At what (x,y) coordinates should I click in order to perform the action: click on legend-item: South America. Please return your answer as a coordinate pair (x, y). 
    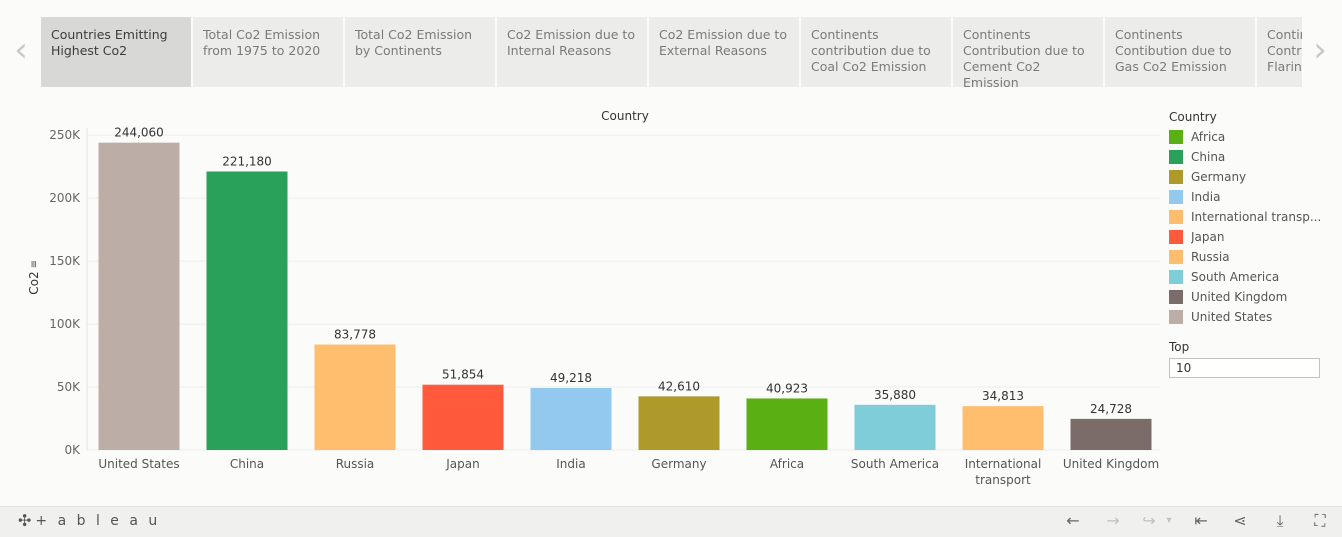
    Looking at the image, I should click on (1254, 277).